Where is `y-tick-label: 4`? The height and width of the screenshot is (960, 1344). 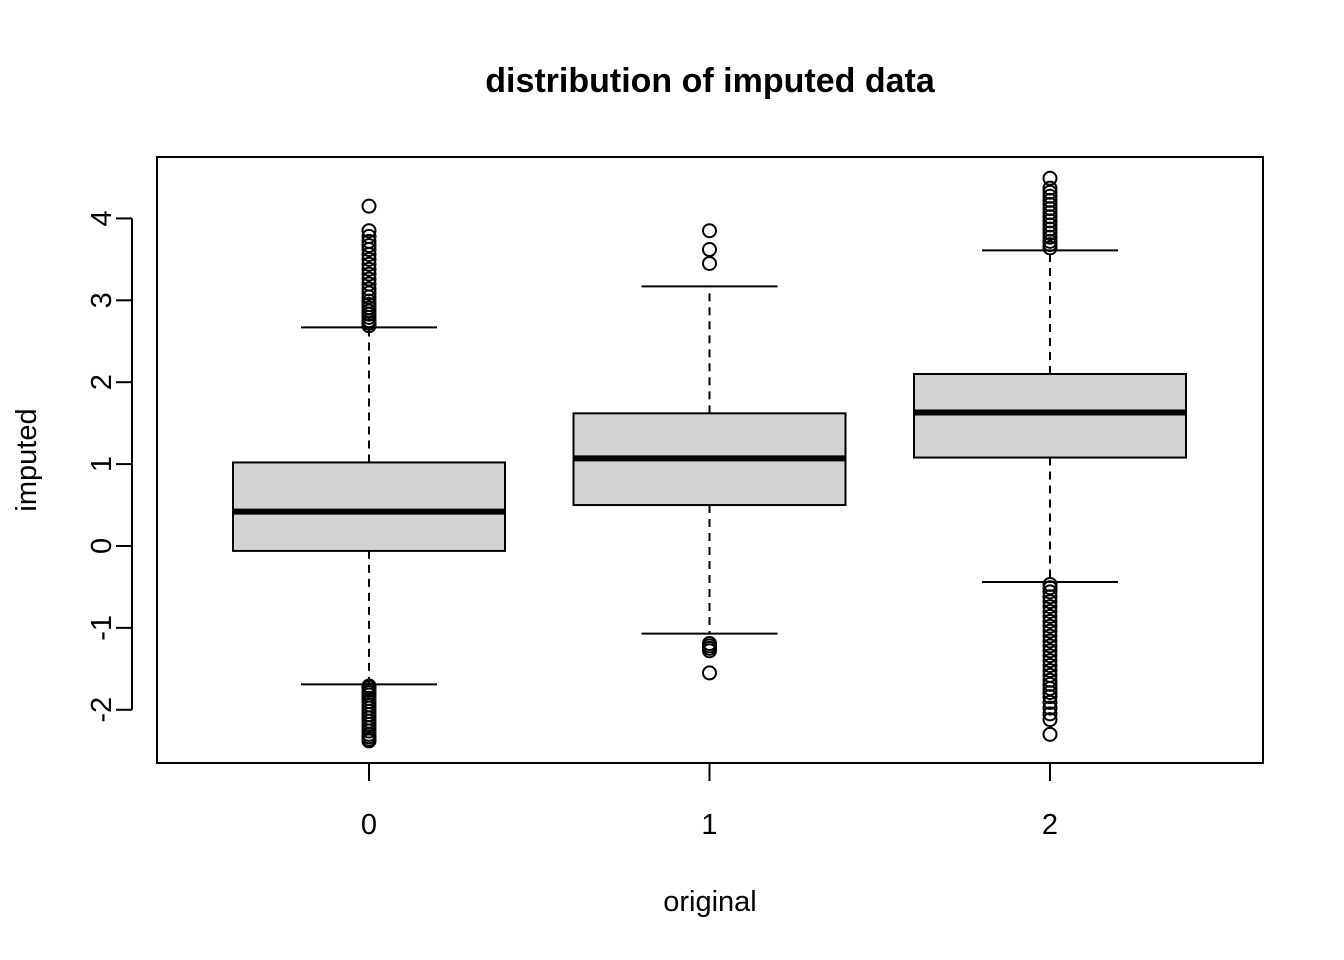
y-tick-label: 4 is located at coordinates (102, 218).